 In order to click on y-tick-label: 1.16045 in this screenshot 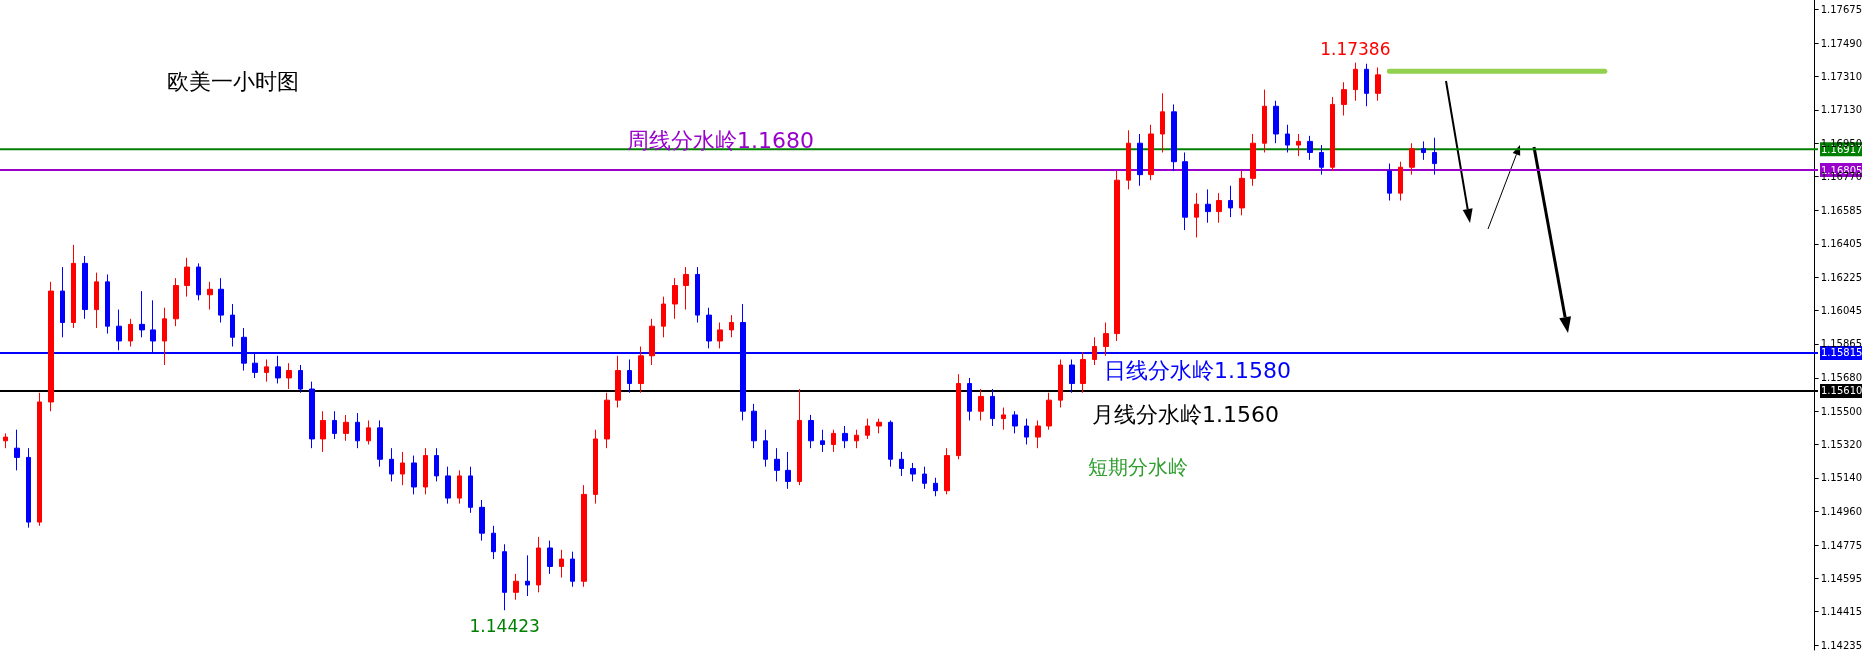, I will do `click(1841, 310)`.